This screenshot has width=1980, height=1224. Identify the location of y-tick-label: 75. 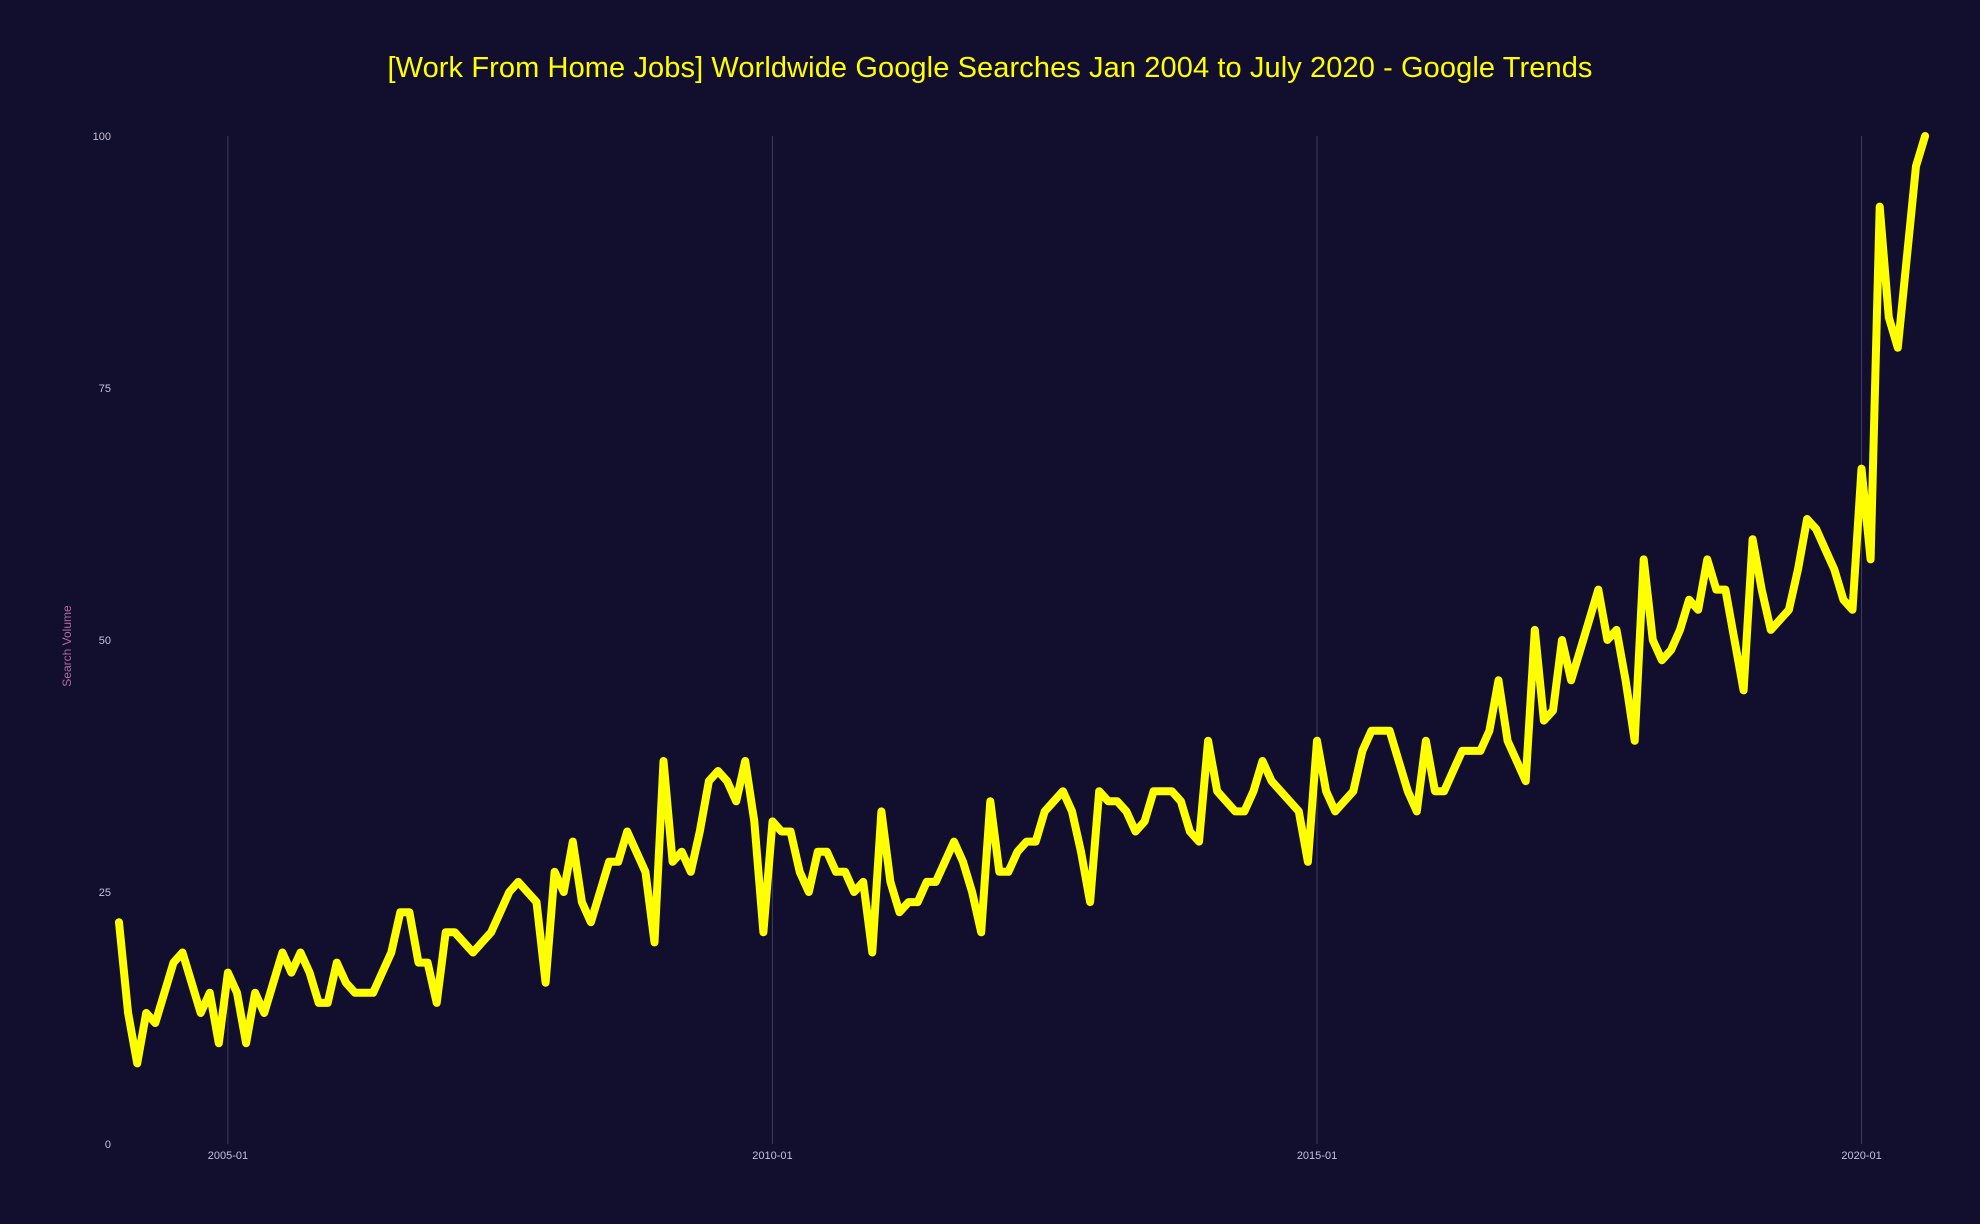
(105, 389).